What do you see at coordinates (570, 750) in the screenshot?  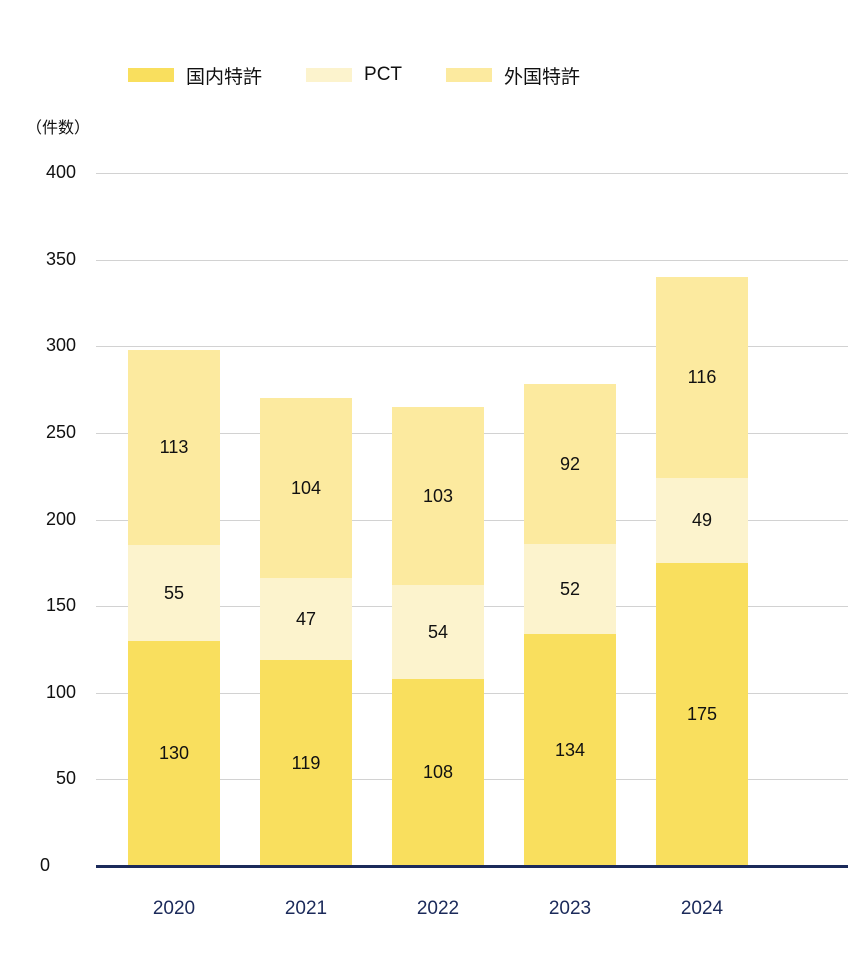 I see `bar-segment-value: 134` at bounding box center [570, 750].